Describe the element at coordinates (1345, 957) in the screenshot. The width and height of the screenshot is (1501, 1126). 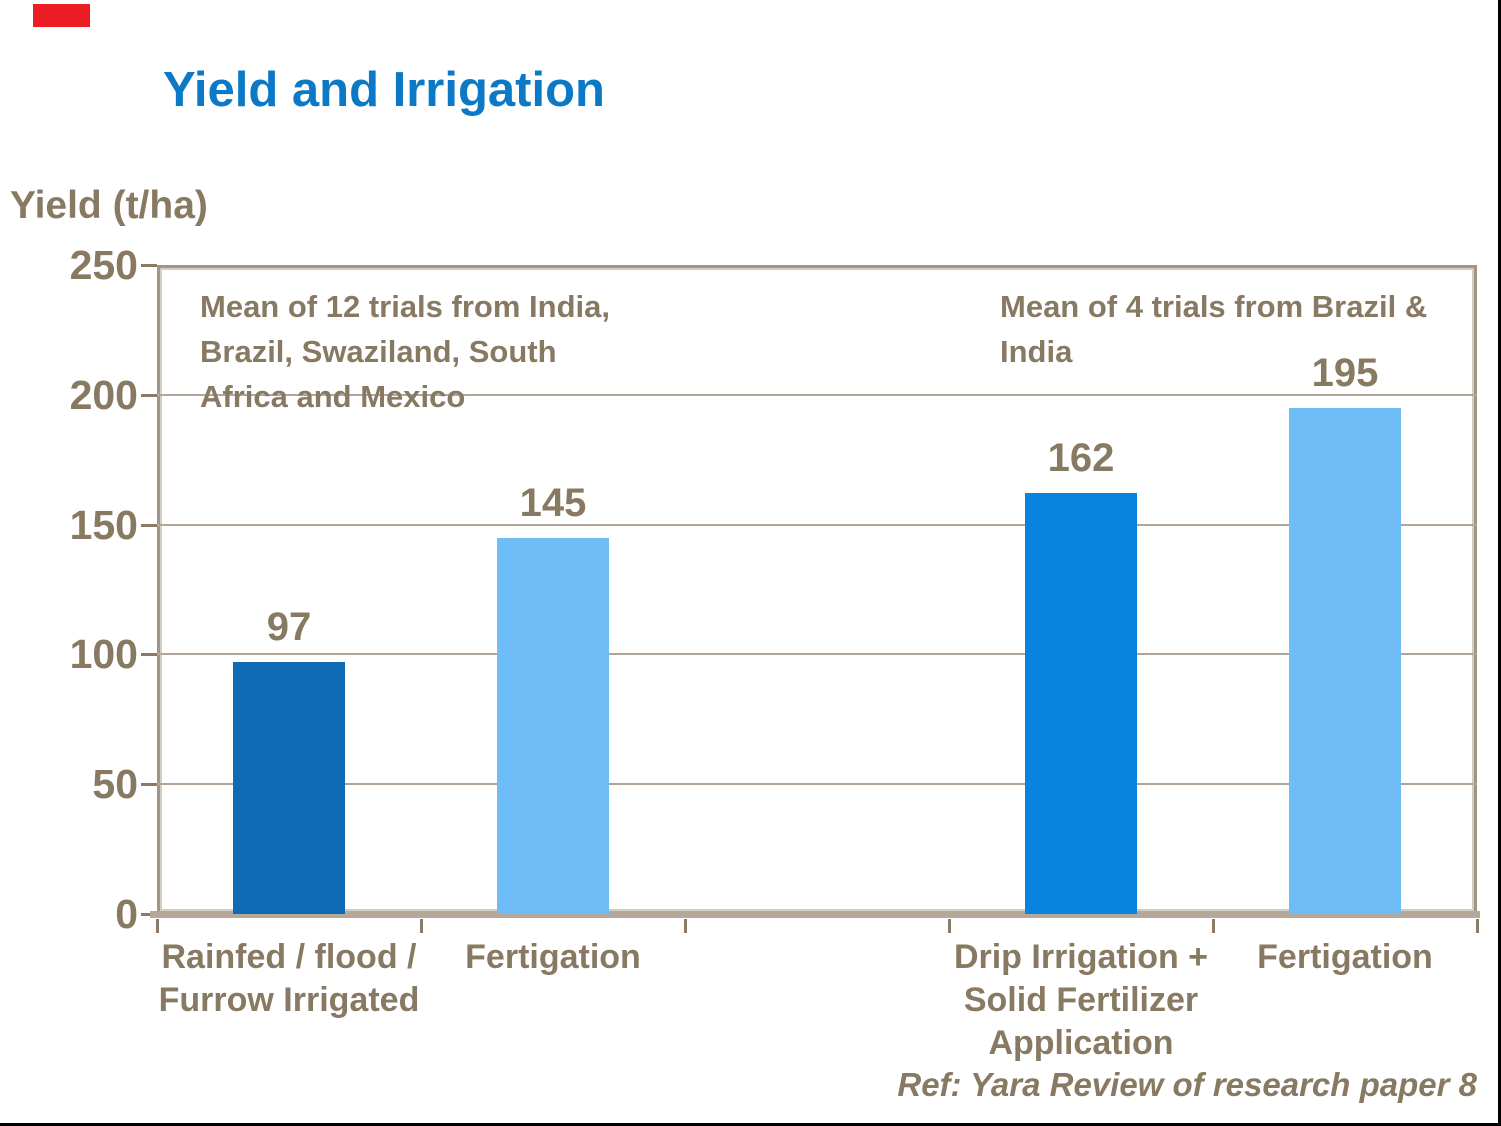
I see `x-category-label-4: Fertigation` at that location.